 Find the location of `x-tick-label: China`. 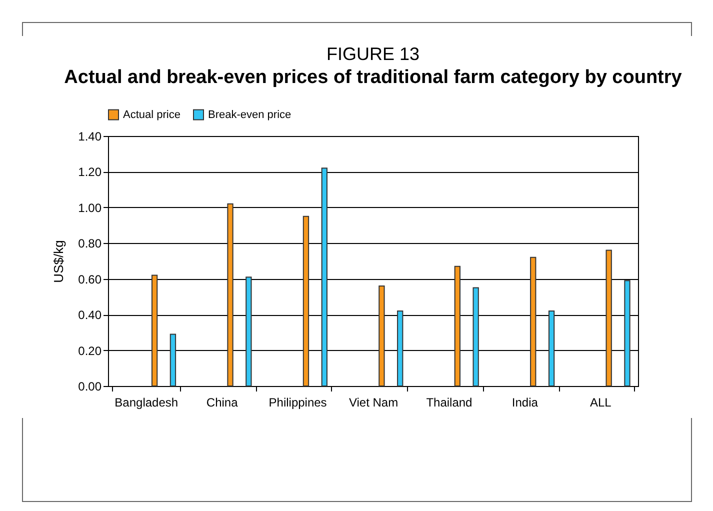

x-tick-label: China is located at coordinates (222, 403).